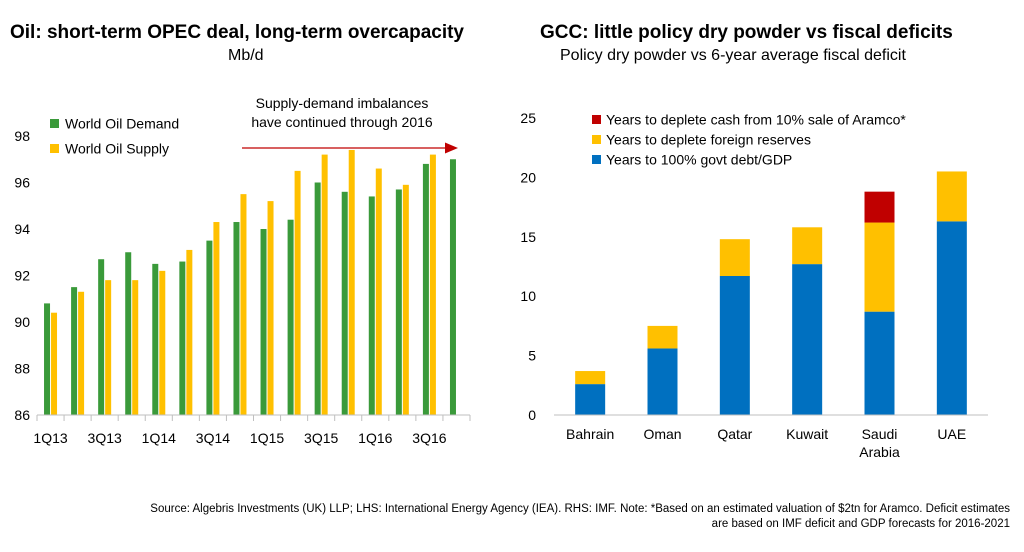 Image resolution: width=1024 pixels, height=552 pixels. I want to click on right-x-category-label: Arabia, so click(879, 452).